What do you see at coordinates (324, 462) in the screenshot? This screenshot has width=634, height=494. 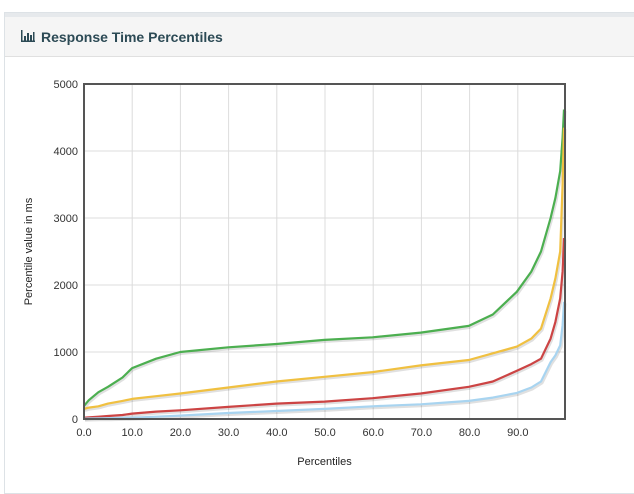 I see `x-axis-label: Percentiles` at bounding box center [324, 462].